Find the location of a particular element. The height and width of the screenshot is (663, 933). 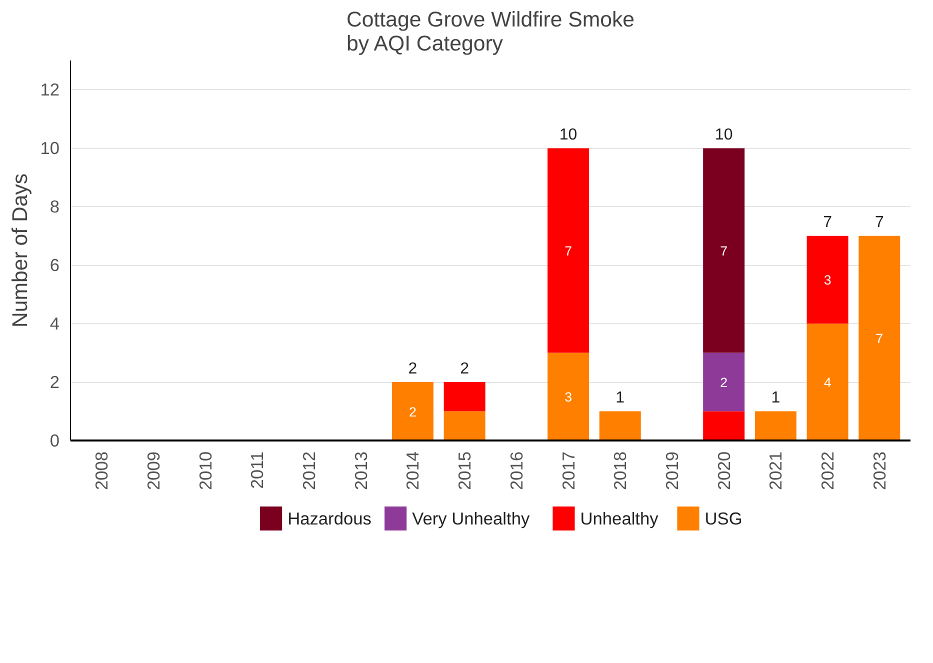

y-tick-label: 0 is located at coordinates (55, 440).